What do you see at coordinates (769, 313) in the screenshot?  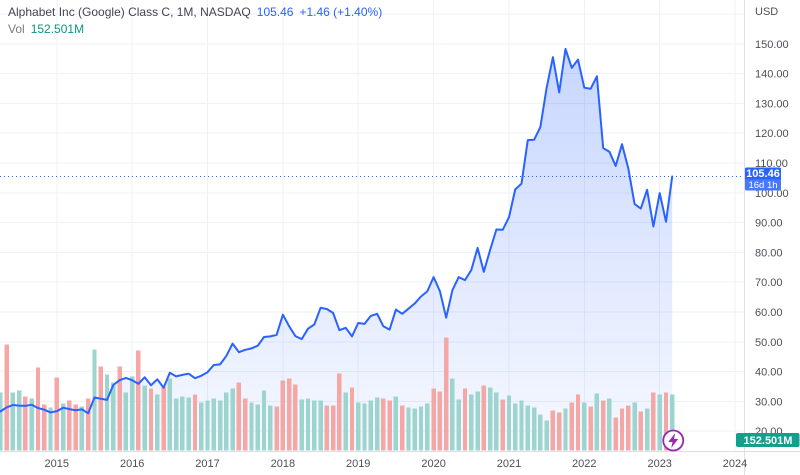 I see `price-tick-label: 60.00` at bounding box center [769, 313].